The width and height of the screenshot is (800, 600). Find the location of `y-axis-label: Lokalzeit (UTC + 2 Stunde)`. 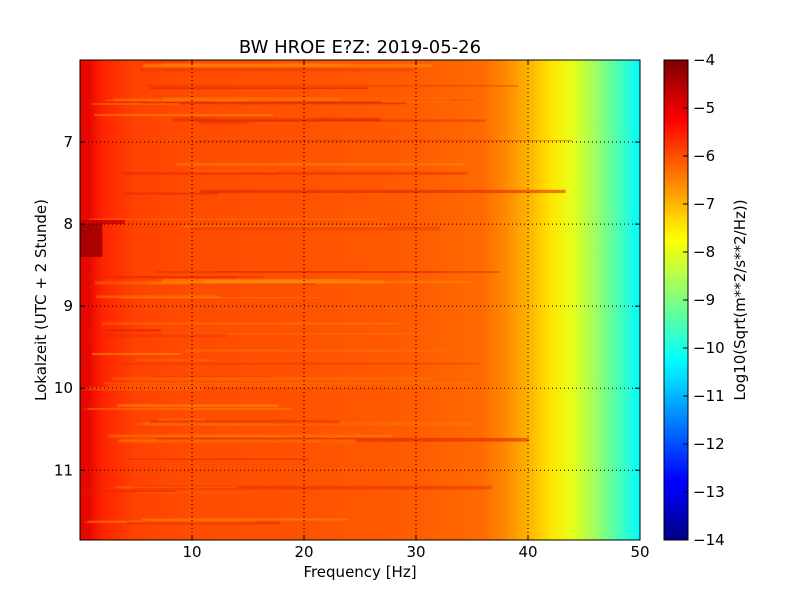

y-axis-label: Lokalzeit (UTC + 2 Stunde) is located at coordinates (41, 300).